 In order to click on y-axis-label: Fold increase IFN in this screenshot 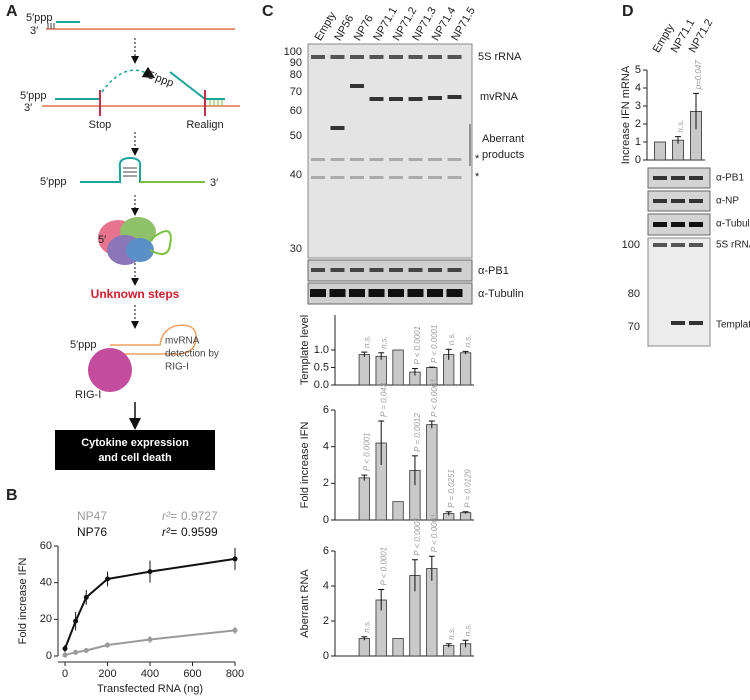, I will do `click(305, 465)`.